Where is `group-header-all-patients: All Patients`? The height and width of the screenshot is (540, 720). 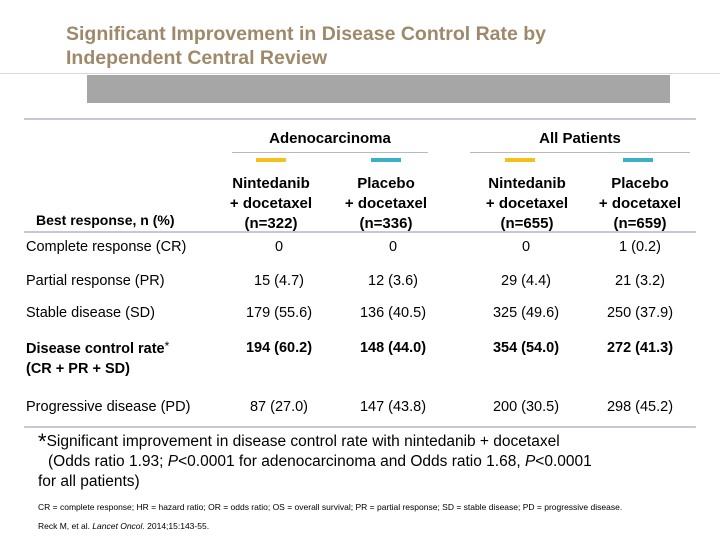
group-header-all-patients: All Patients is located at coordinates (580, 138).